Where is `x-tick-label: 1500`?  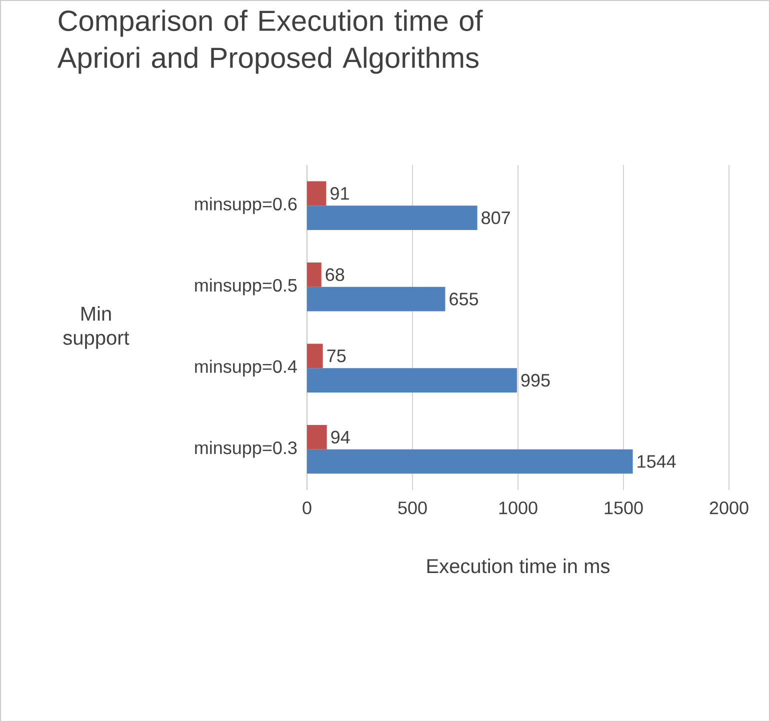
x-tick-label: 1500 is located at coordinates (623, 508).